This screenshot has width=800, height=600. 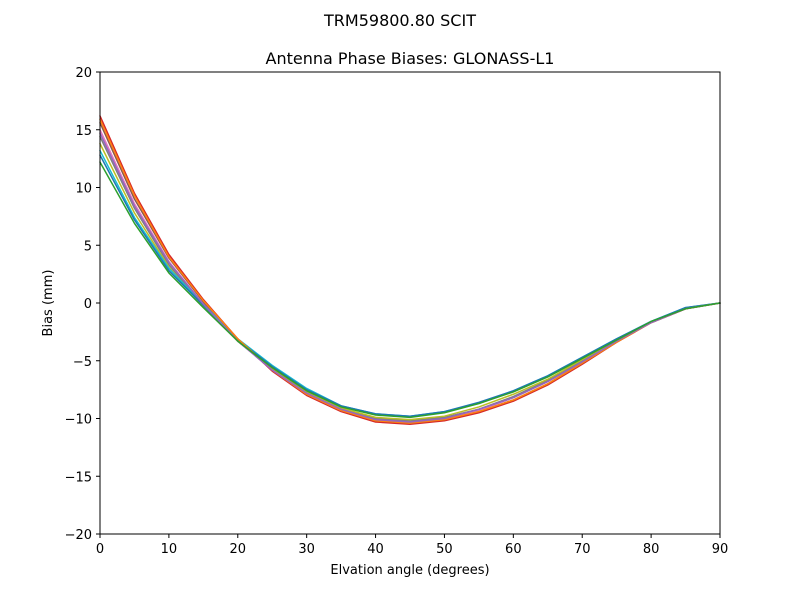 I want to click on x-axis-label: Elvation angle (degrees), so click(x=409, y=570).